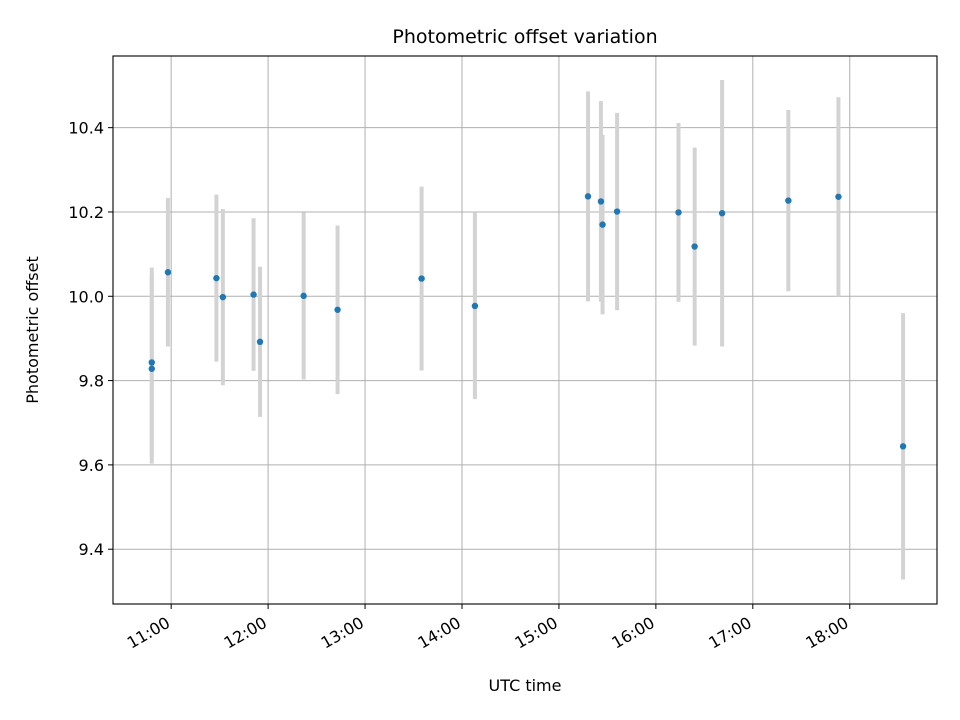 The height and width of the screenshot is (720, 960). I want to click on x-axis-label: UTC time, so click(525, 685).